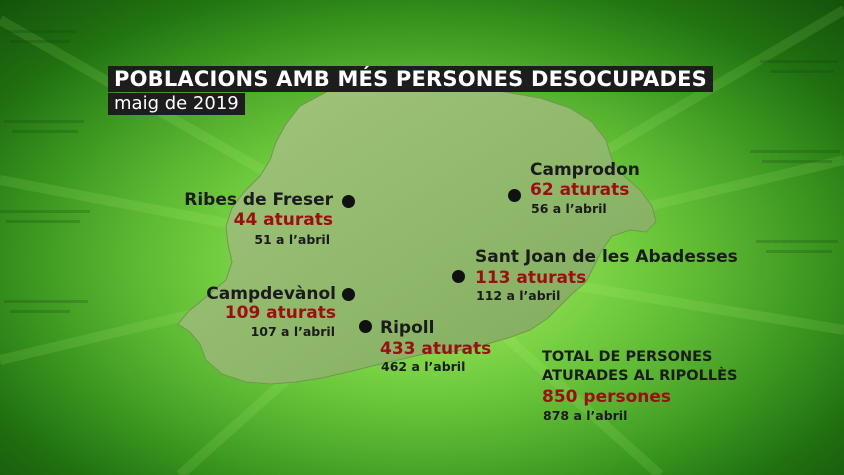 The width and height of the screenshot is (844, 475). I want to click on town-name-campdevanol: Campdevànol, so click(271, 294).